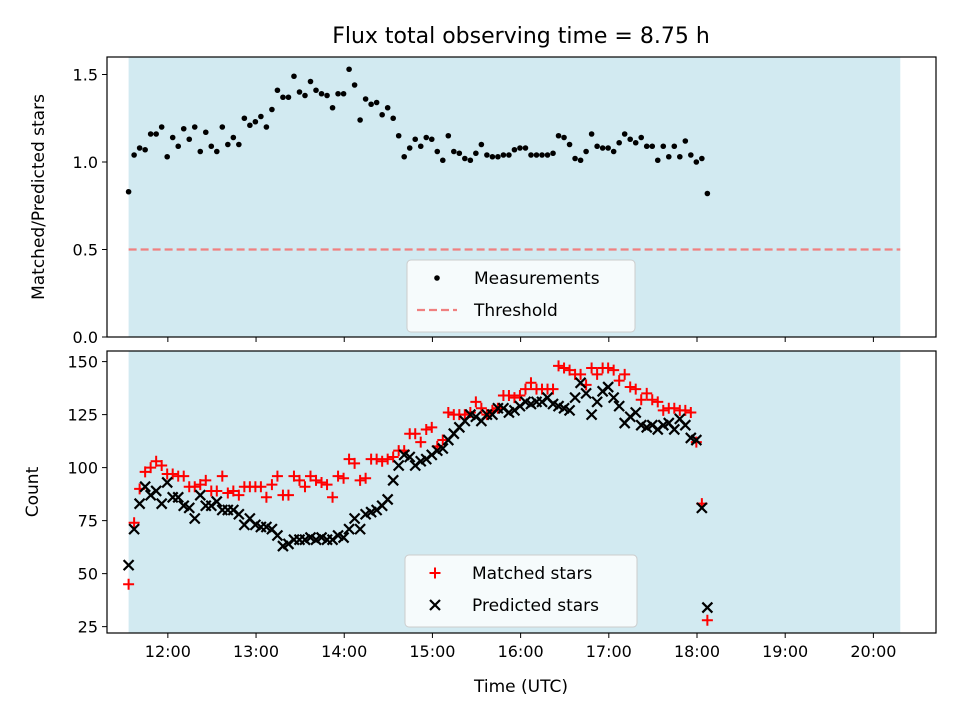 Image resolution: width=960 pixels, height=720 pixels. Describe the element at coordinates (521, 651) in the screenshot. I see `bottom-x-tick-label: 16:00` at that location.